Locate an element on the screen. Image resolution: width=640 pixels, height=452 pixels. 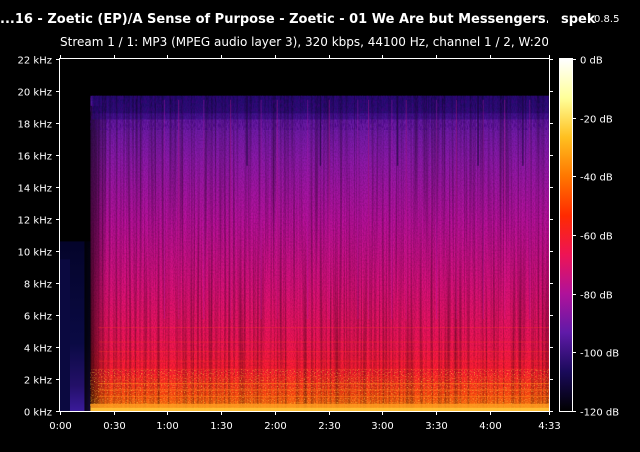
x-tick-label: 0:00 is located at coordinates (60, 426).